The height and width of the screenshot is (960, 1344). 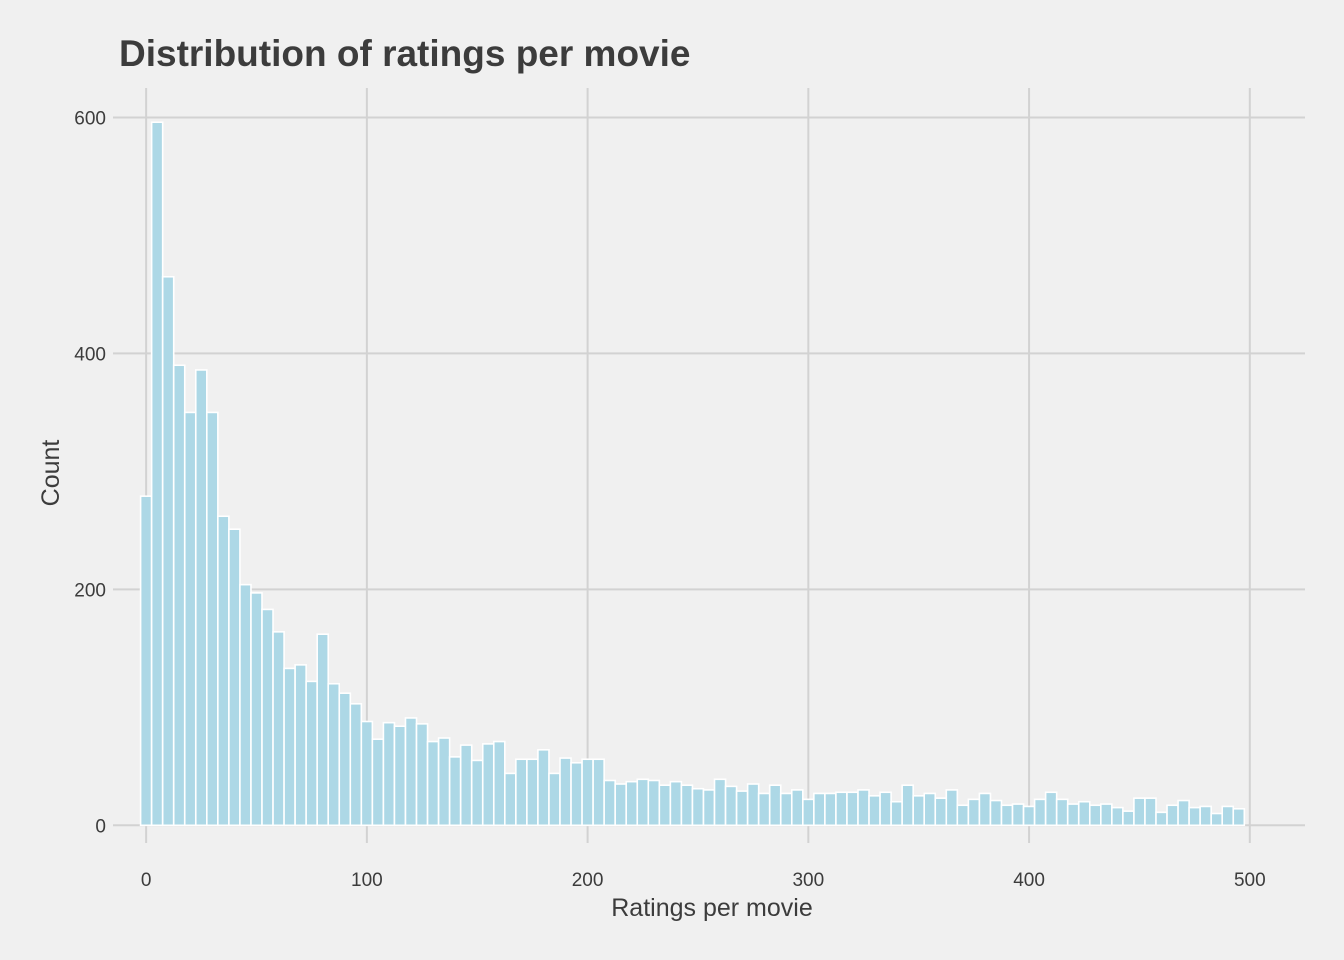 I want to click on x-tick-label-300: 300, so click(x=808, y=880).